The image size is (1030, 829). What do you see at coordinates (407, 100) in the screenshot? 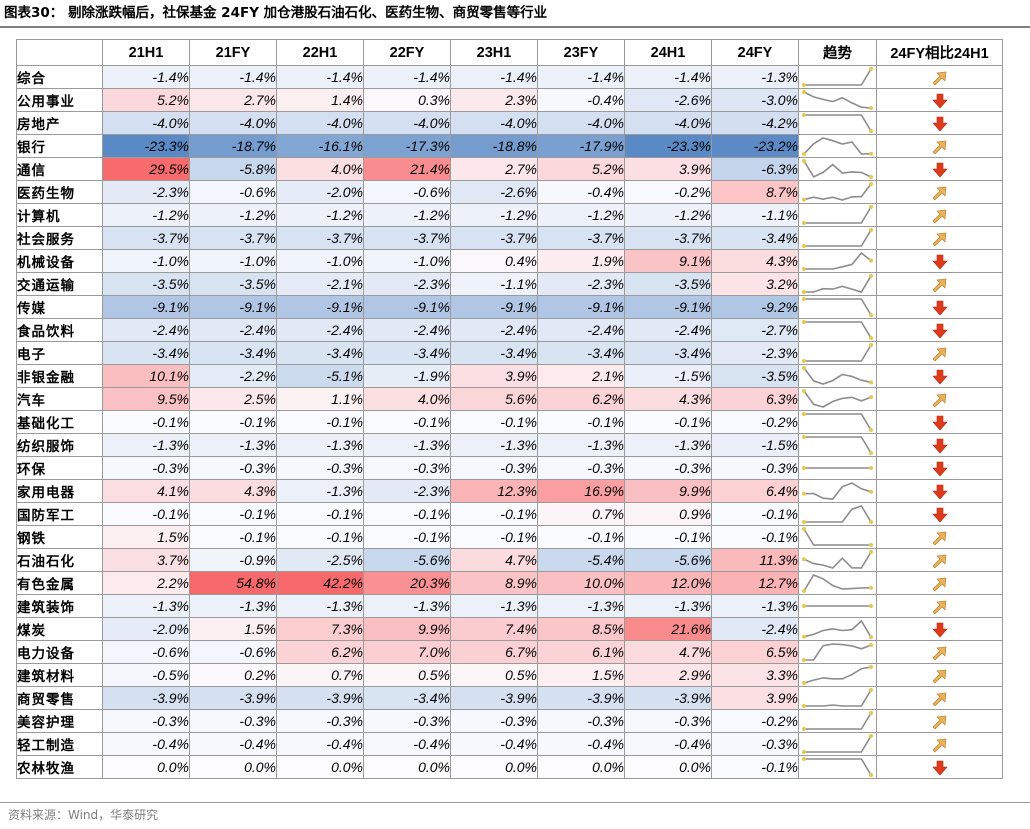
I see `value-cell: 0.3%` at bounding box center [407, 100].